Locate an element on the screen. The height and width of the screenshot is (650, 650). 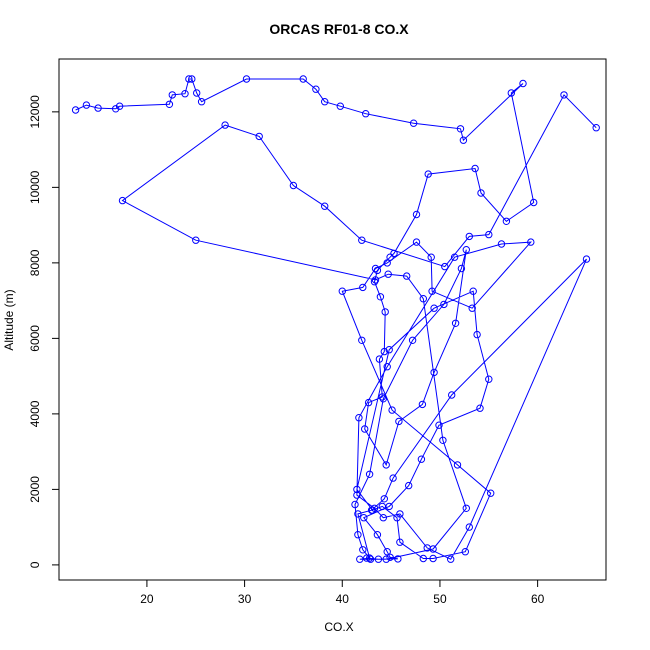
chart-title: ORCAS RF01-8 CO.X is located at coordinates (339, 29).